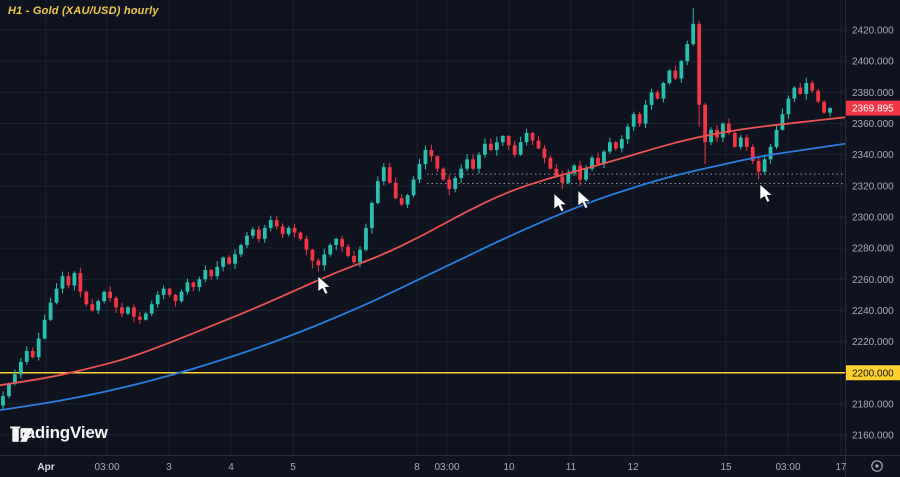  I want to click on price-axis-label: 2260.000, so click(873, 280).